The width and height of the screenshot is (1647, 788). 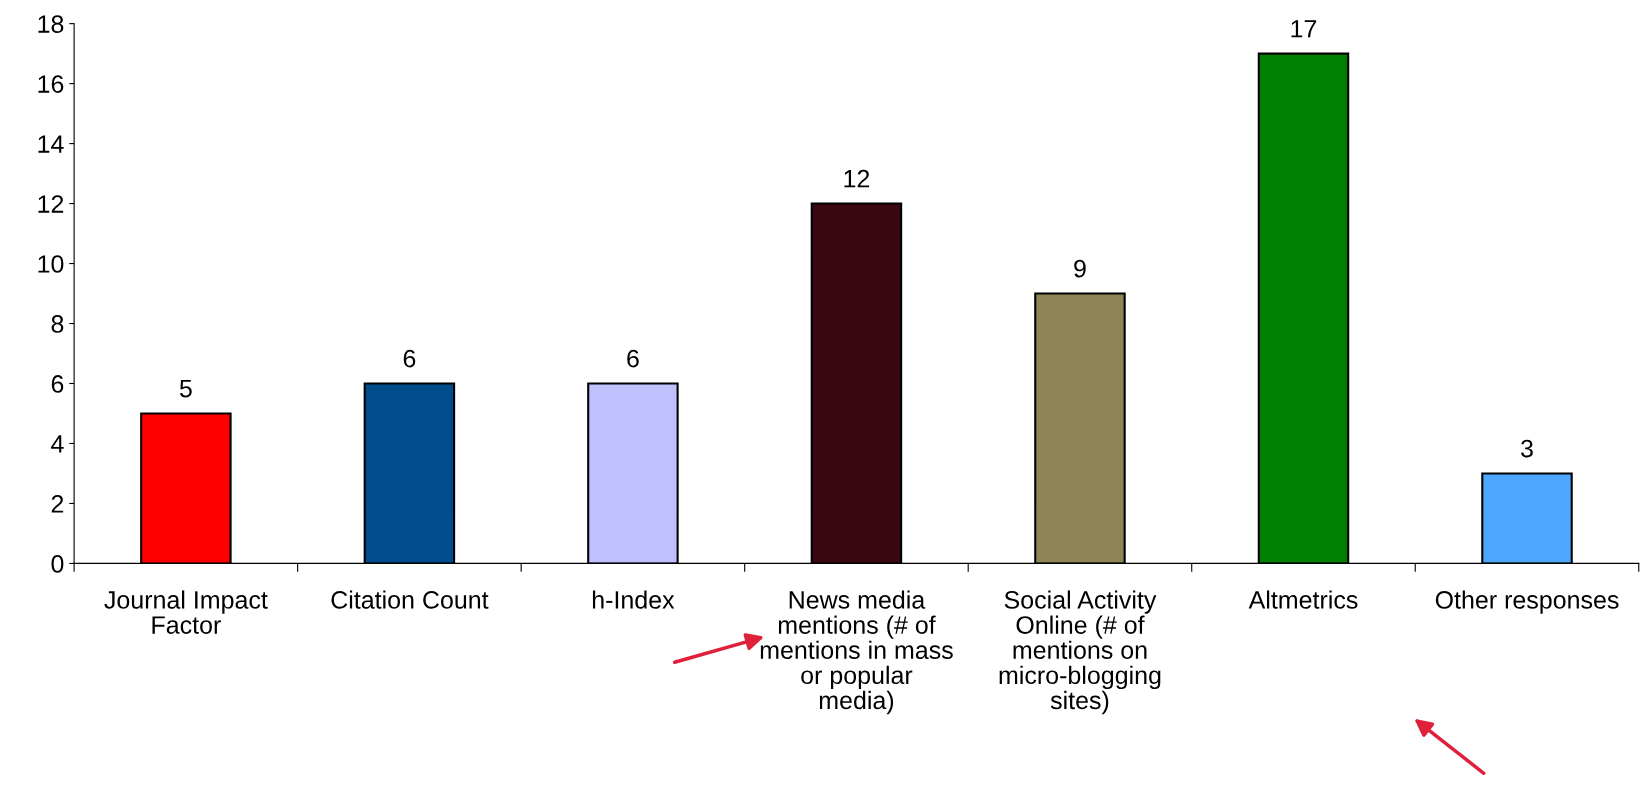 What do you see at coordinates (57, 564) in the screenshot?
I see `y-tick-label: 0` at bounding box center [57, 564].